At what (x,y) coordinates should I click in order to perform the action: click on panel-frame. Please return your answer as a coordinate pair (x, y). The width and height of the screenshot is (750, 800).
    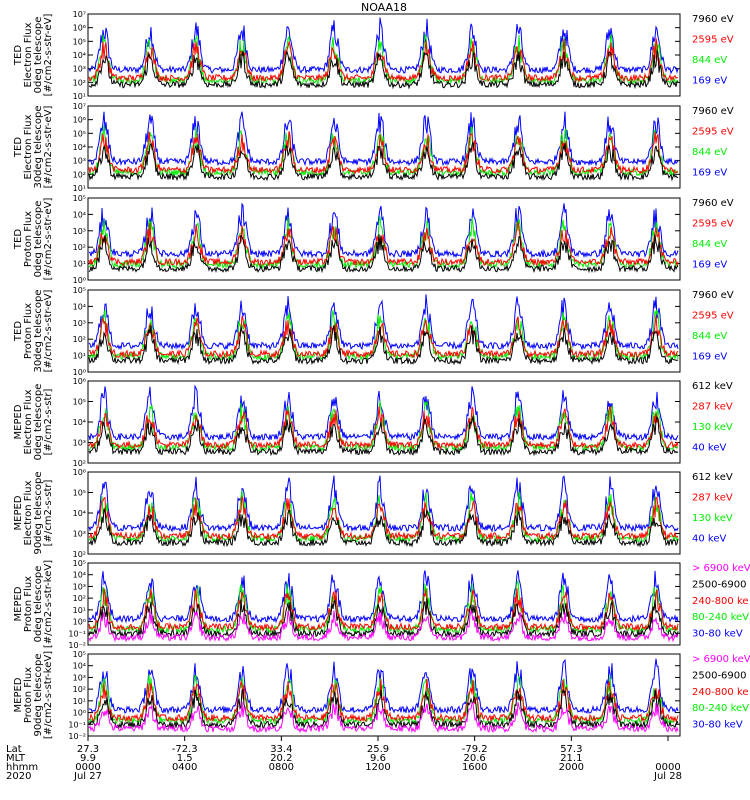
    Looking at the image, I should click on (384, 604).